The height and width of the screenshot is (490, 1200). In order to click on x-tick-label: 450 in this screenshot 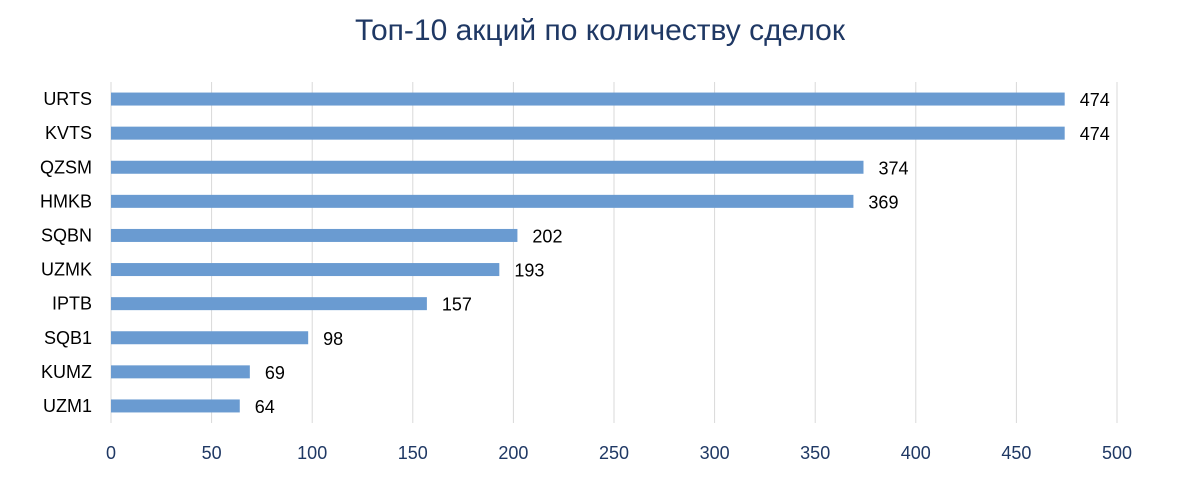, I will do `click(1016, 453)`.